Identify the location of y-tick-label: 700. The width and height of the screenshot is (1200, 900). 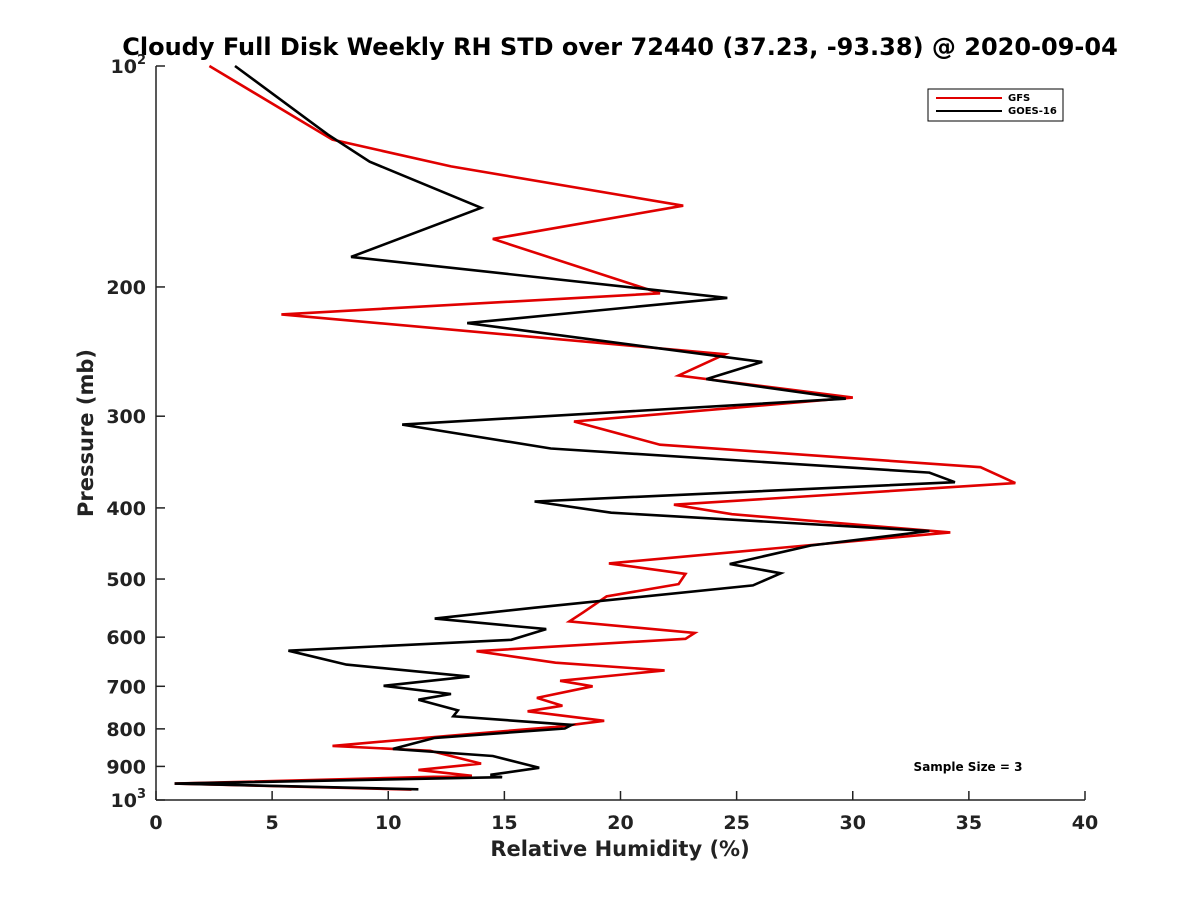
(126, 687).